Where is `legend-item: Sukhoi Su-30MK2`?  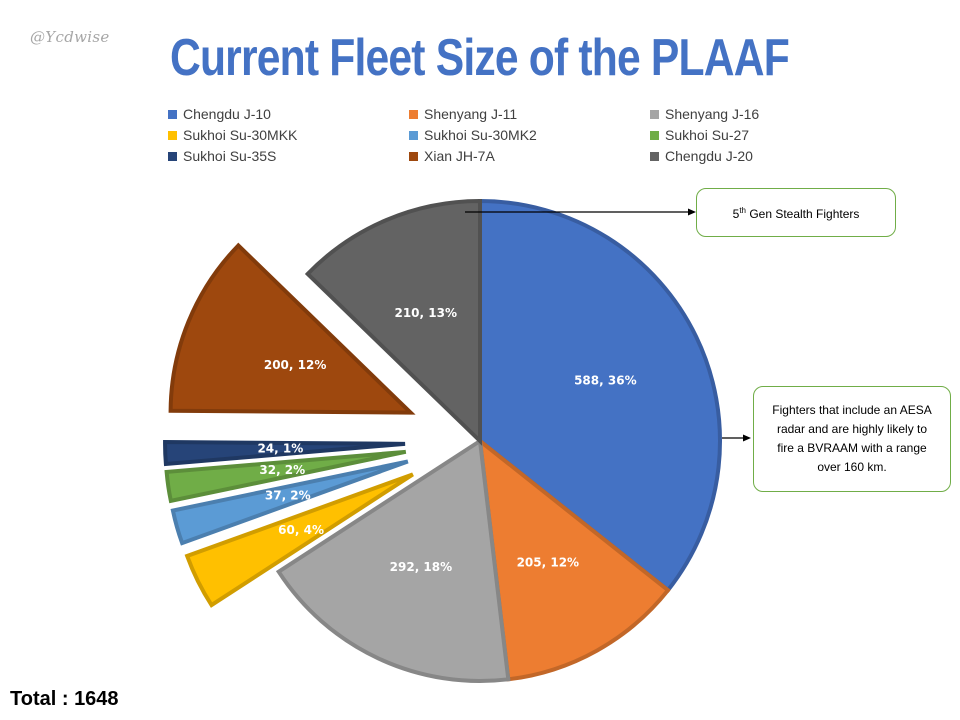
legend-item: Sukhoi Su-30MK2 is located at coordinates (529, 135).